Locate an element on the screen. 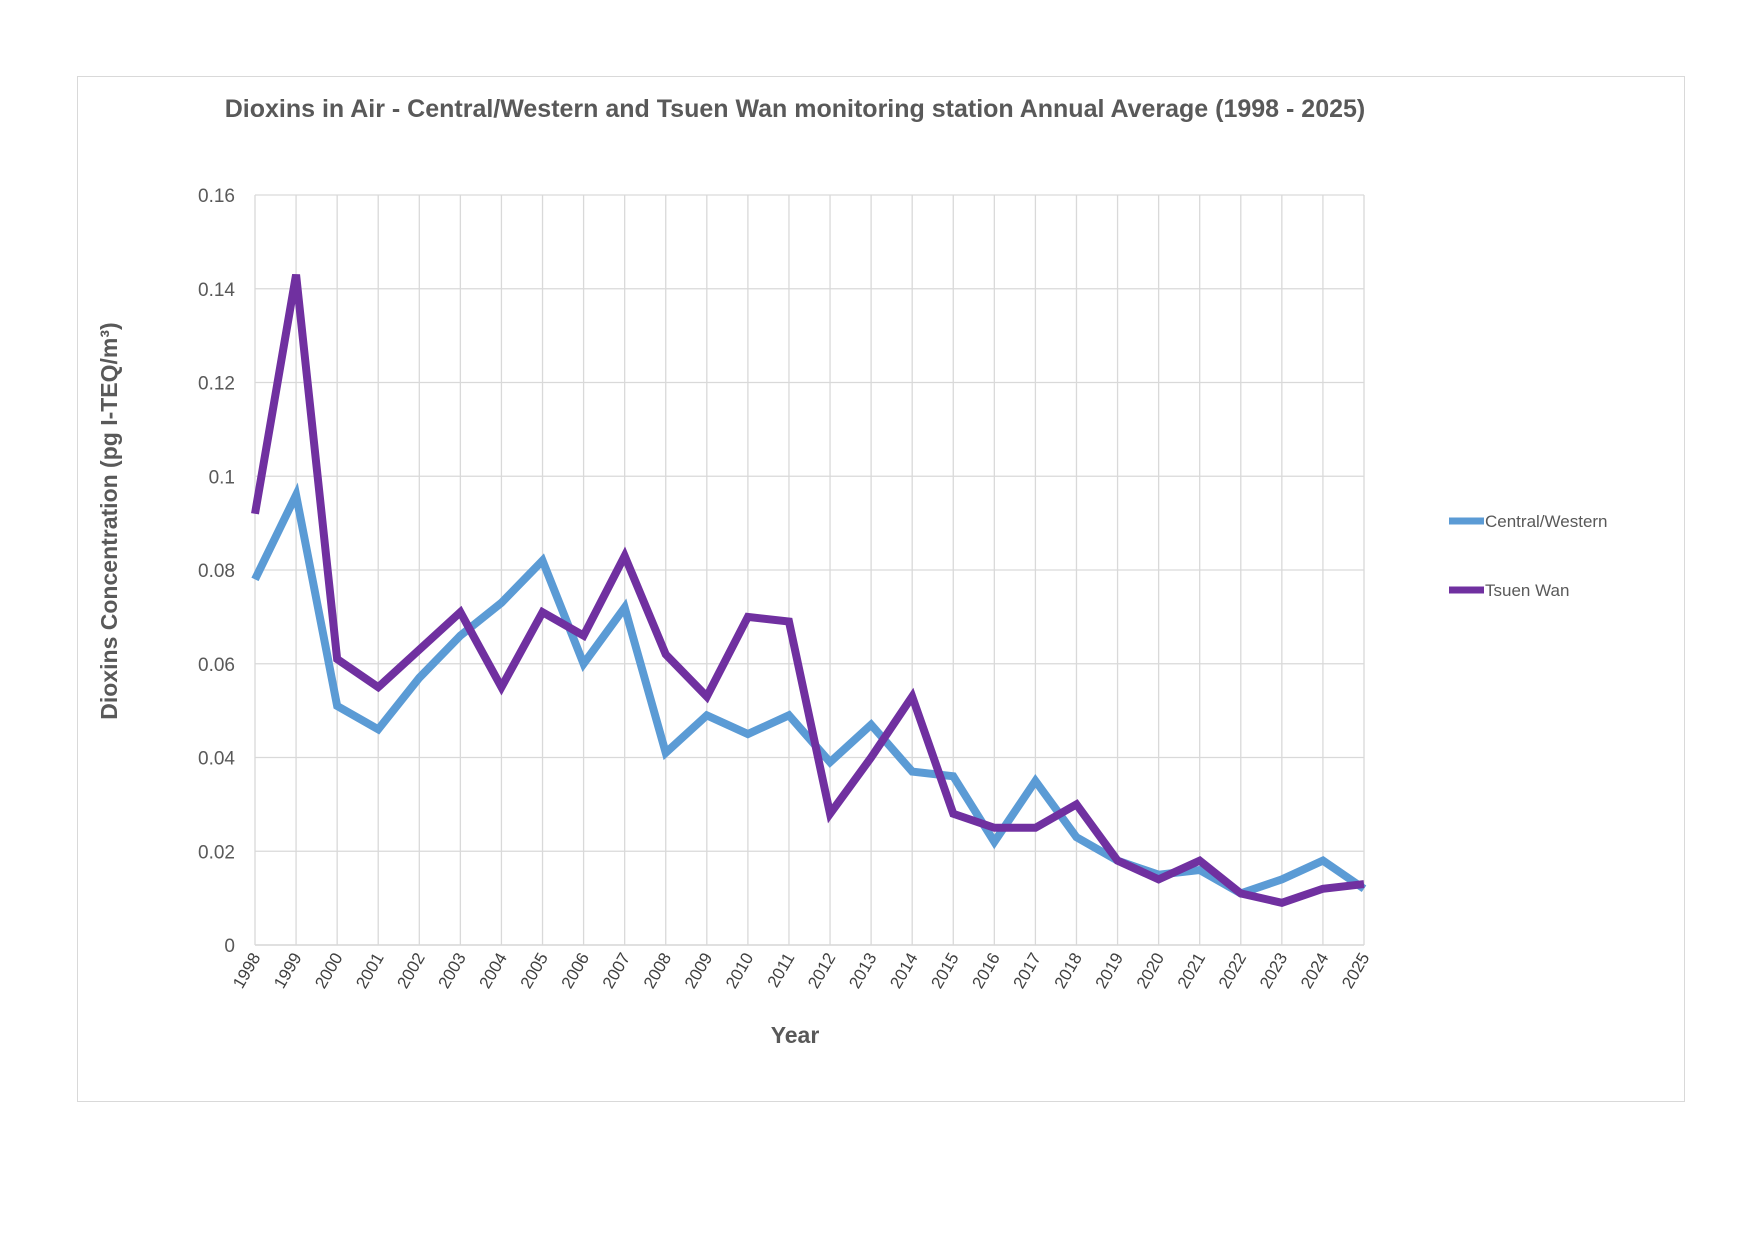 The image size is (1754, 1240). x-tick-label: 2023 is located at coordinates (1273, 971).